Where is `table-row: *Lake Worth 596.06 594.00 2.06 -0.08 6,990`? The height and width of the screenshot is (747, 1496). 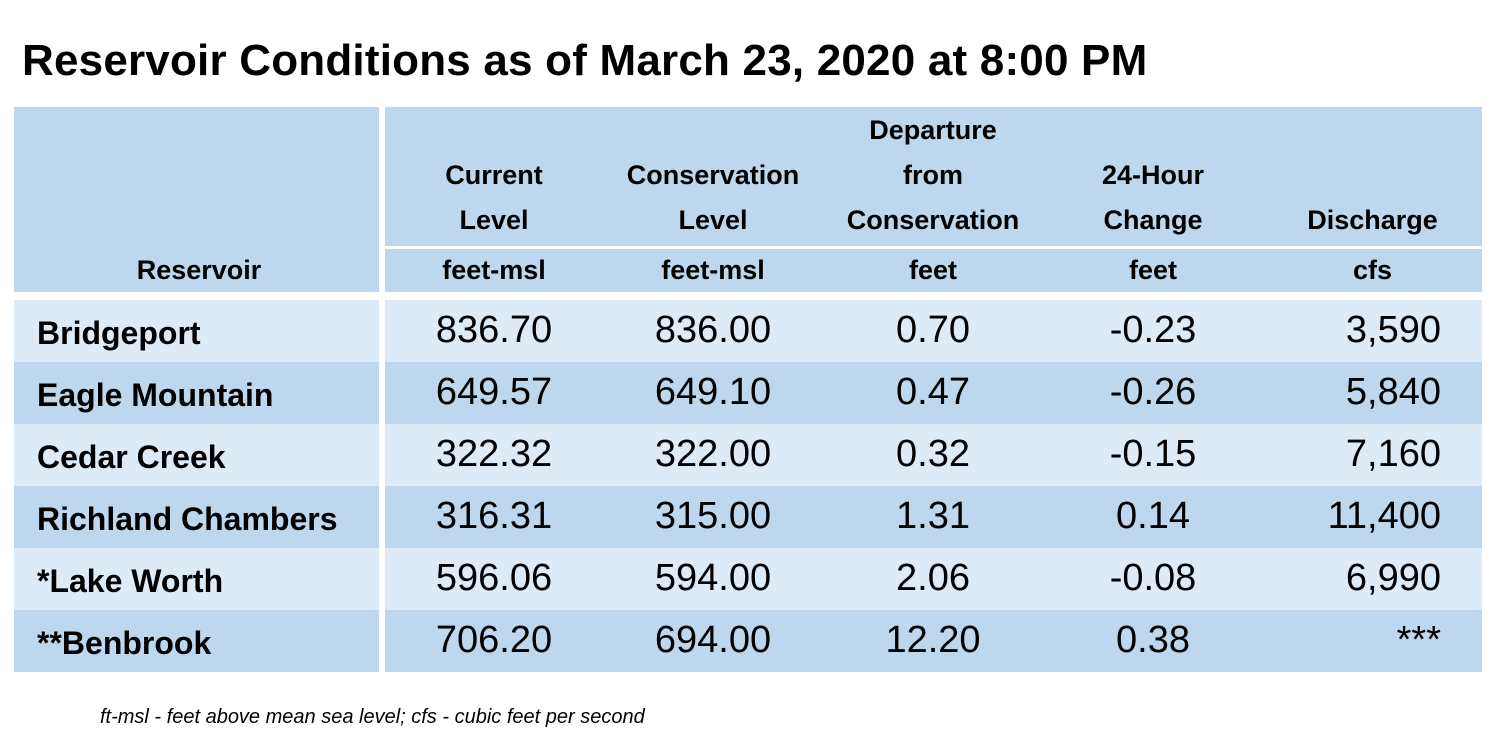
table-row: *Lake Worth 596.06 594.00 2.06 -0.08 6,990 is located at coordinates (748, 579).